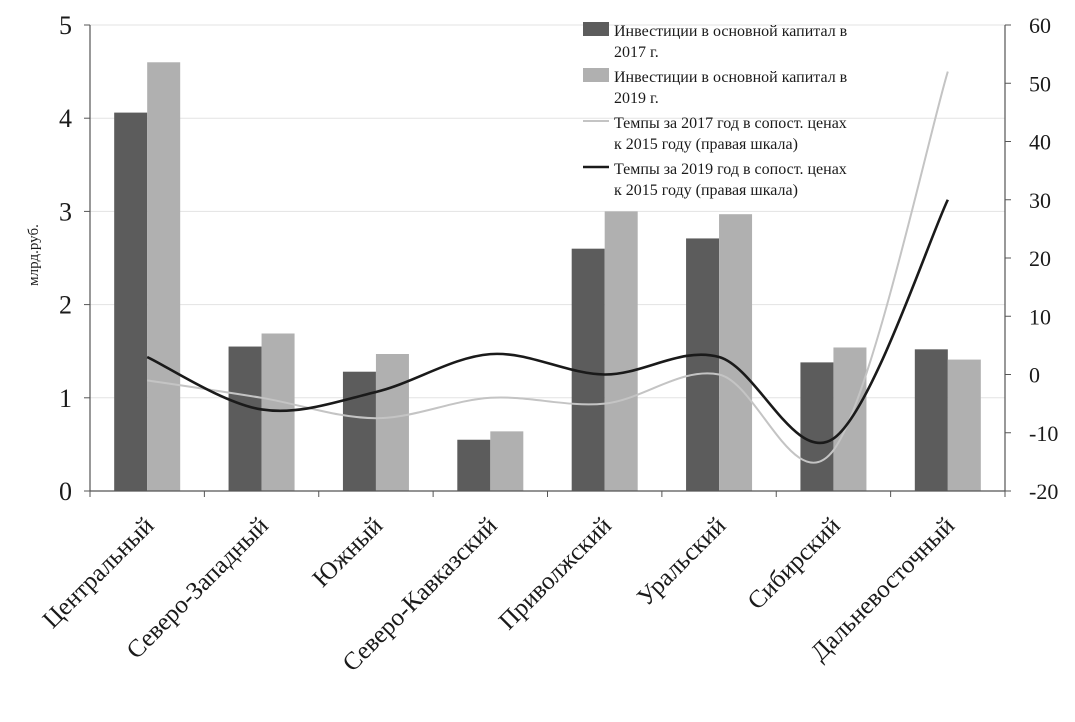  I want to click on y-tick-label: 2, so click(65, 305).